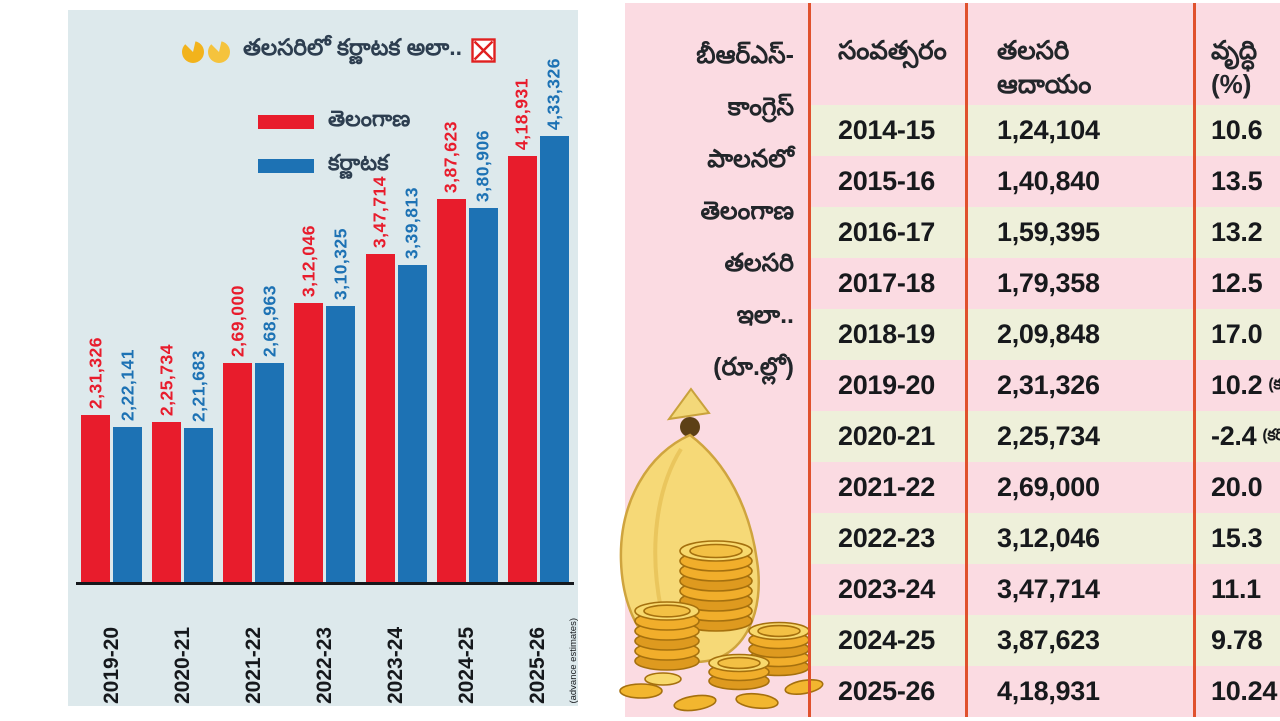 The height and width of the screenshot is (721, 1280). I want to click on bar-group-2020-21: 2,25,734 2,21,683, so click(183, 463).